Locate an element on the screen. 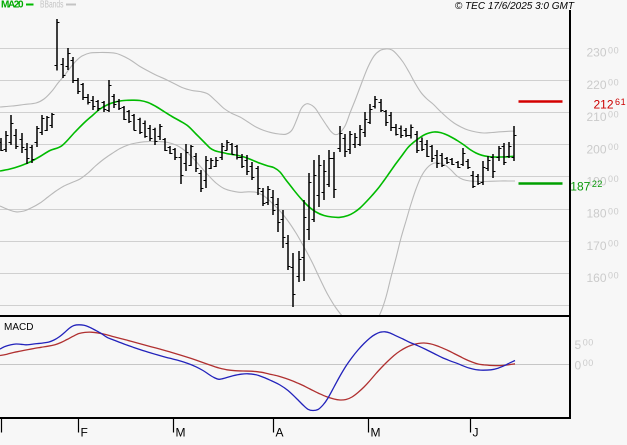  svg-text: BBands is located at coordinates (52, 5).